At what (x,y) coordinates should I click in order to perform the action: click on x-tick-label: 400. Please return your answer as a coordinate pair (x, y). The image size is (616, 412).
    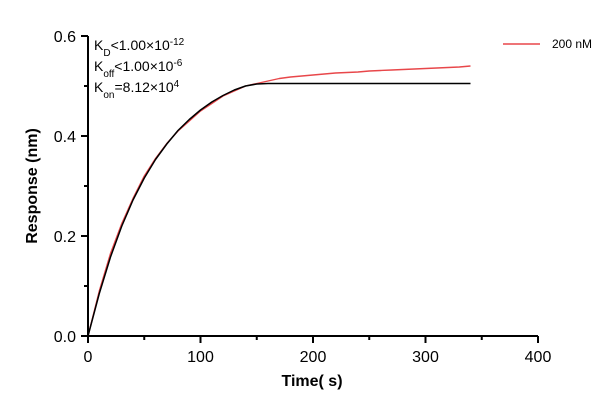
    Looking at the image, I should click on (538, 357).